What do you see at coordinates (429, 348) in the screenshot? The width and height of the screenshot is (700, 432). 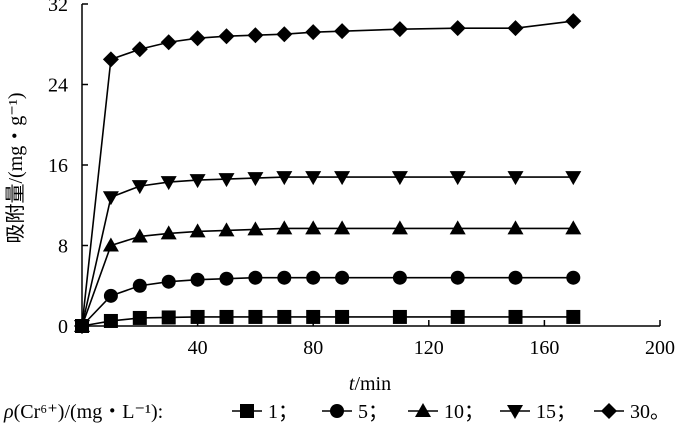 I see `x-tick-label: 120` at bounding box center [429, 348].